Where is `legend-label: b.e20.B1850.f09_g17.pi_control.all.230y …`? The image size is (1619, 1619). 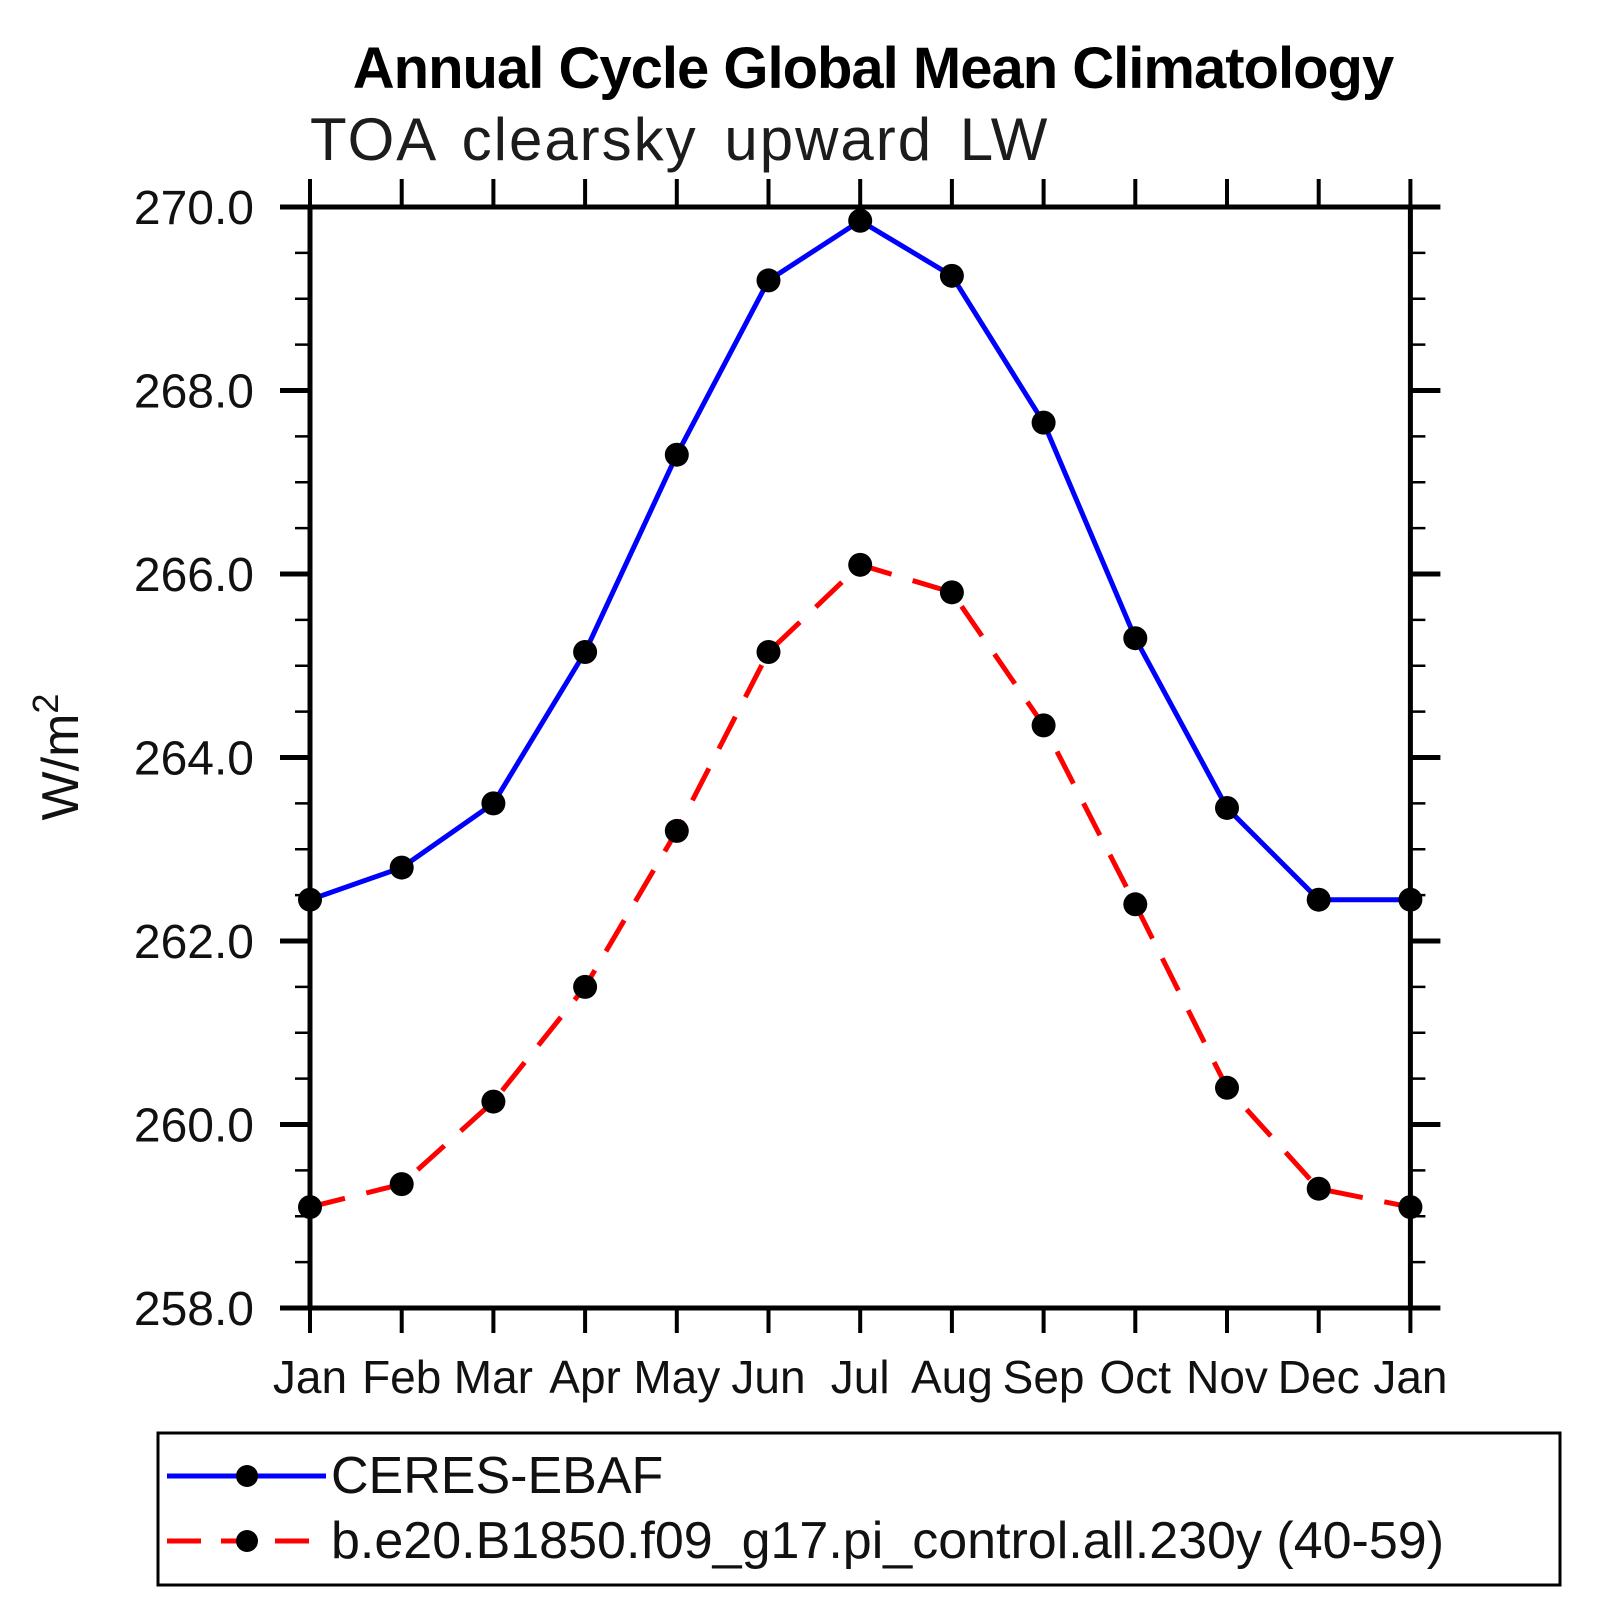 legend-label: b.e20.B1850.f09_g17.pi_control.all.230y … is located at coordinates (887, 1541).